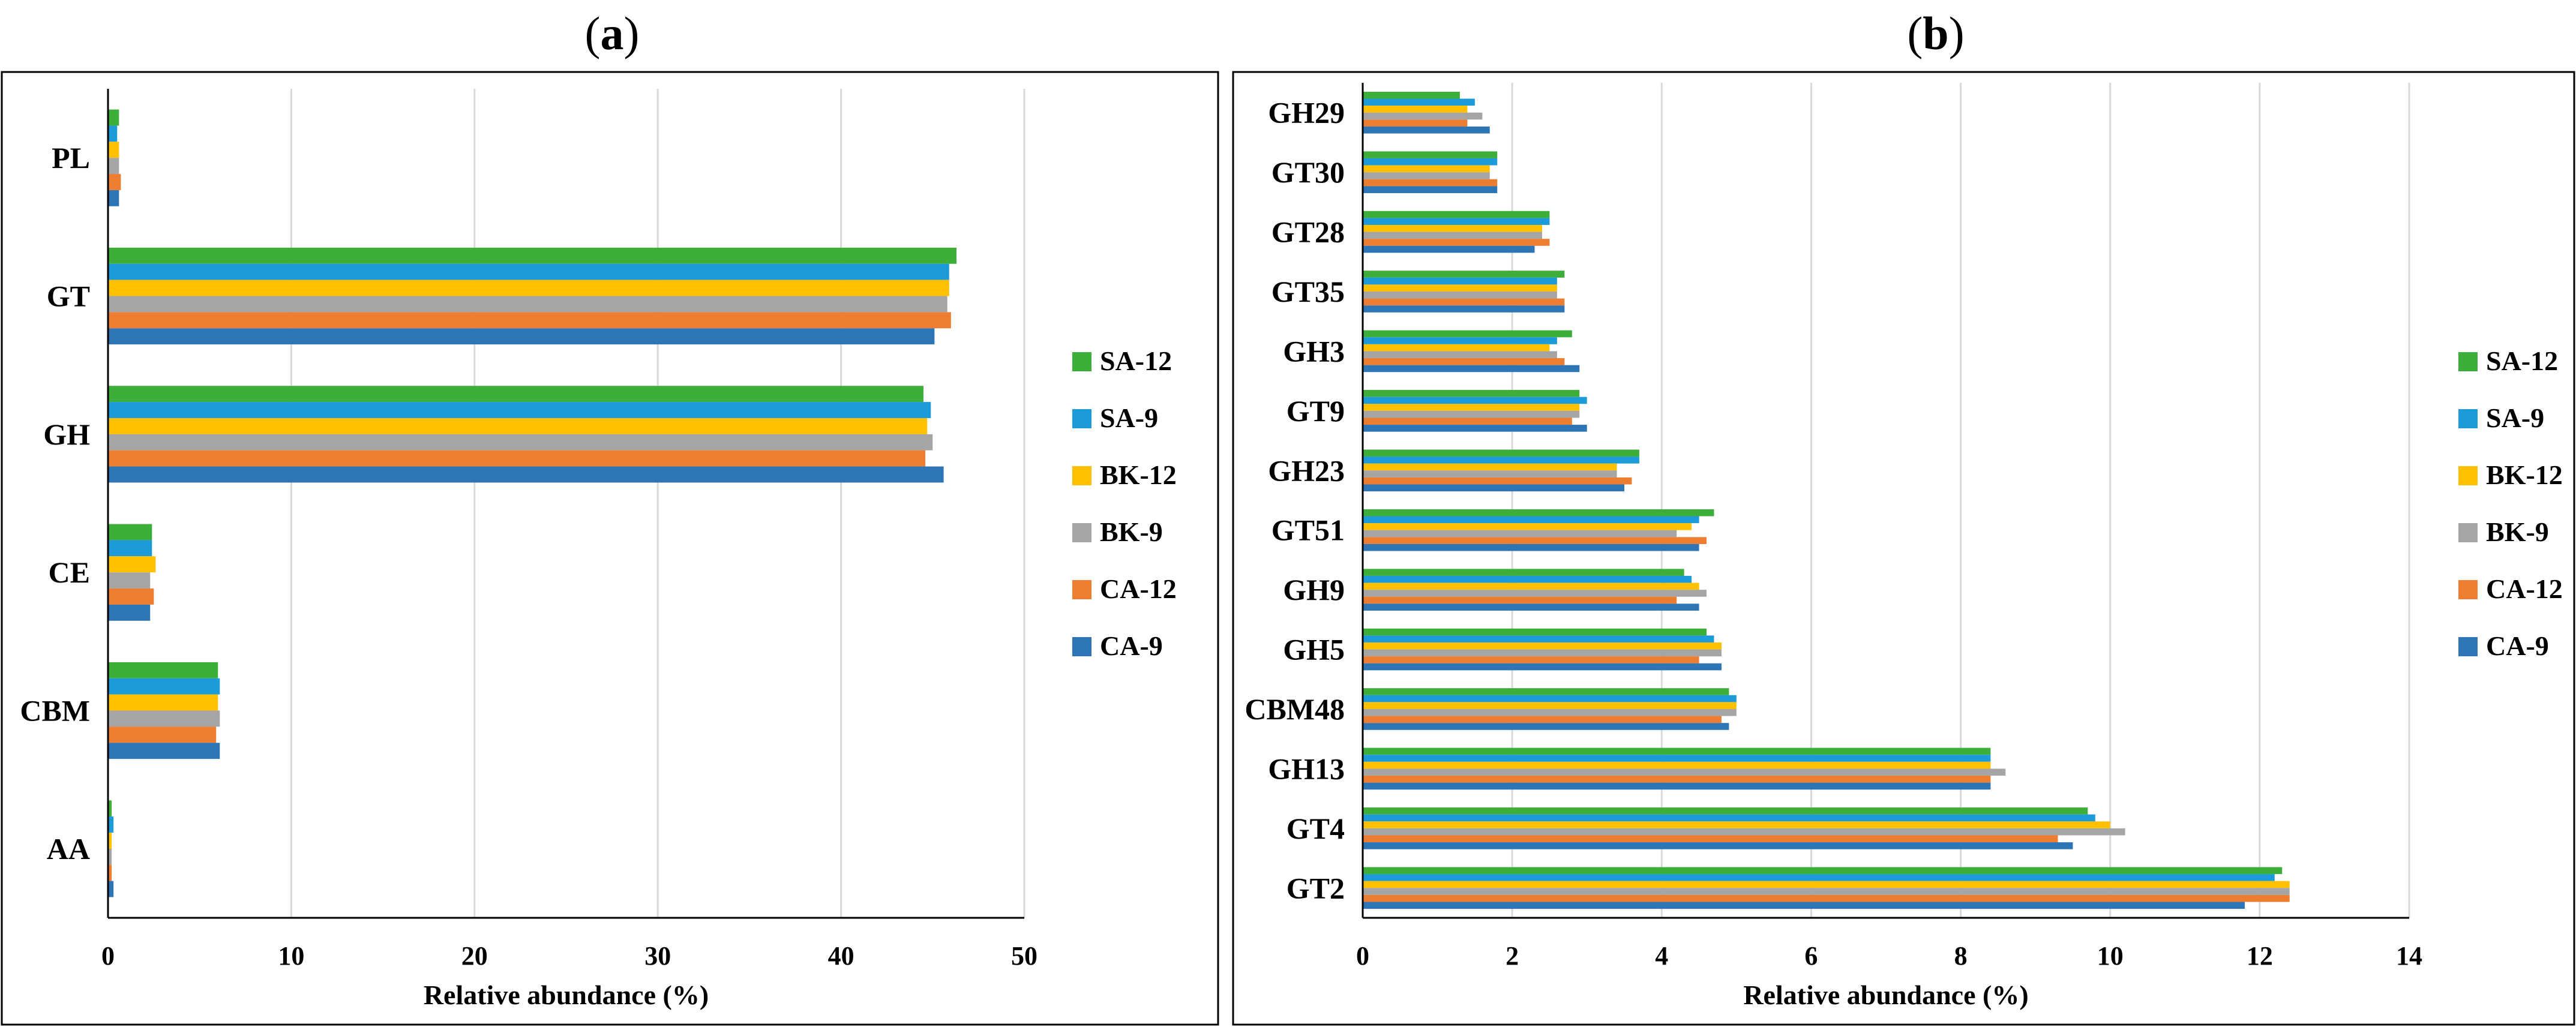  Describe the element at coordinates (1306, 471) in the screenshot. I see `panel-b-category-label: GH23` at that location.